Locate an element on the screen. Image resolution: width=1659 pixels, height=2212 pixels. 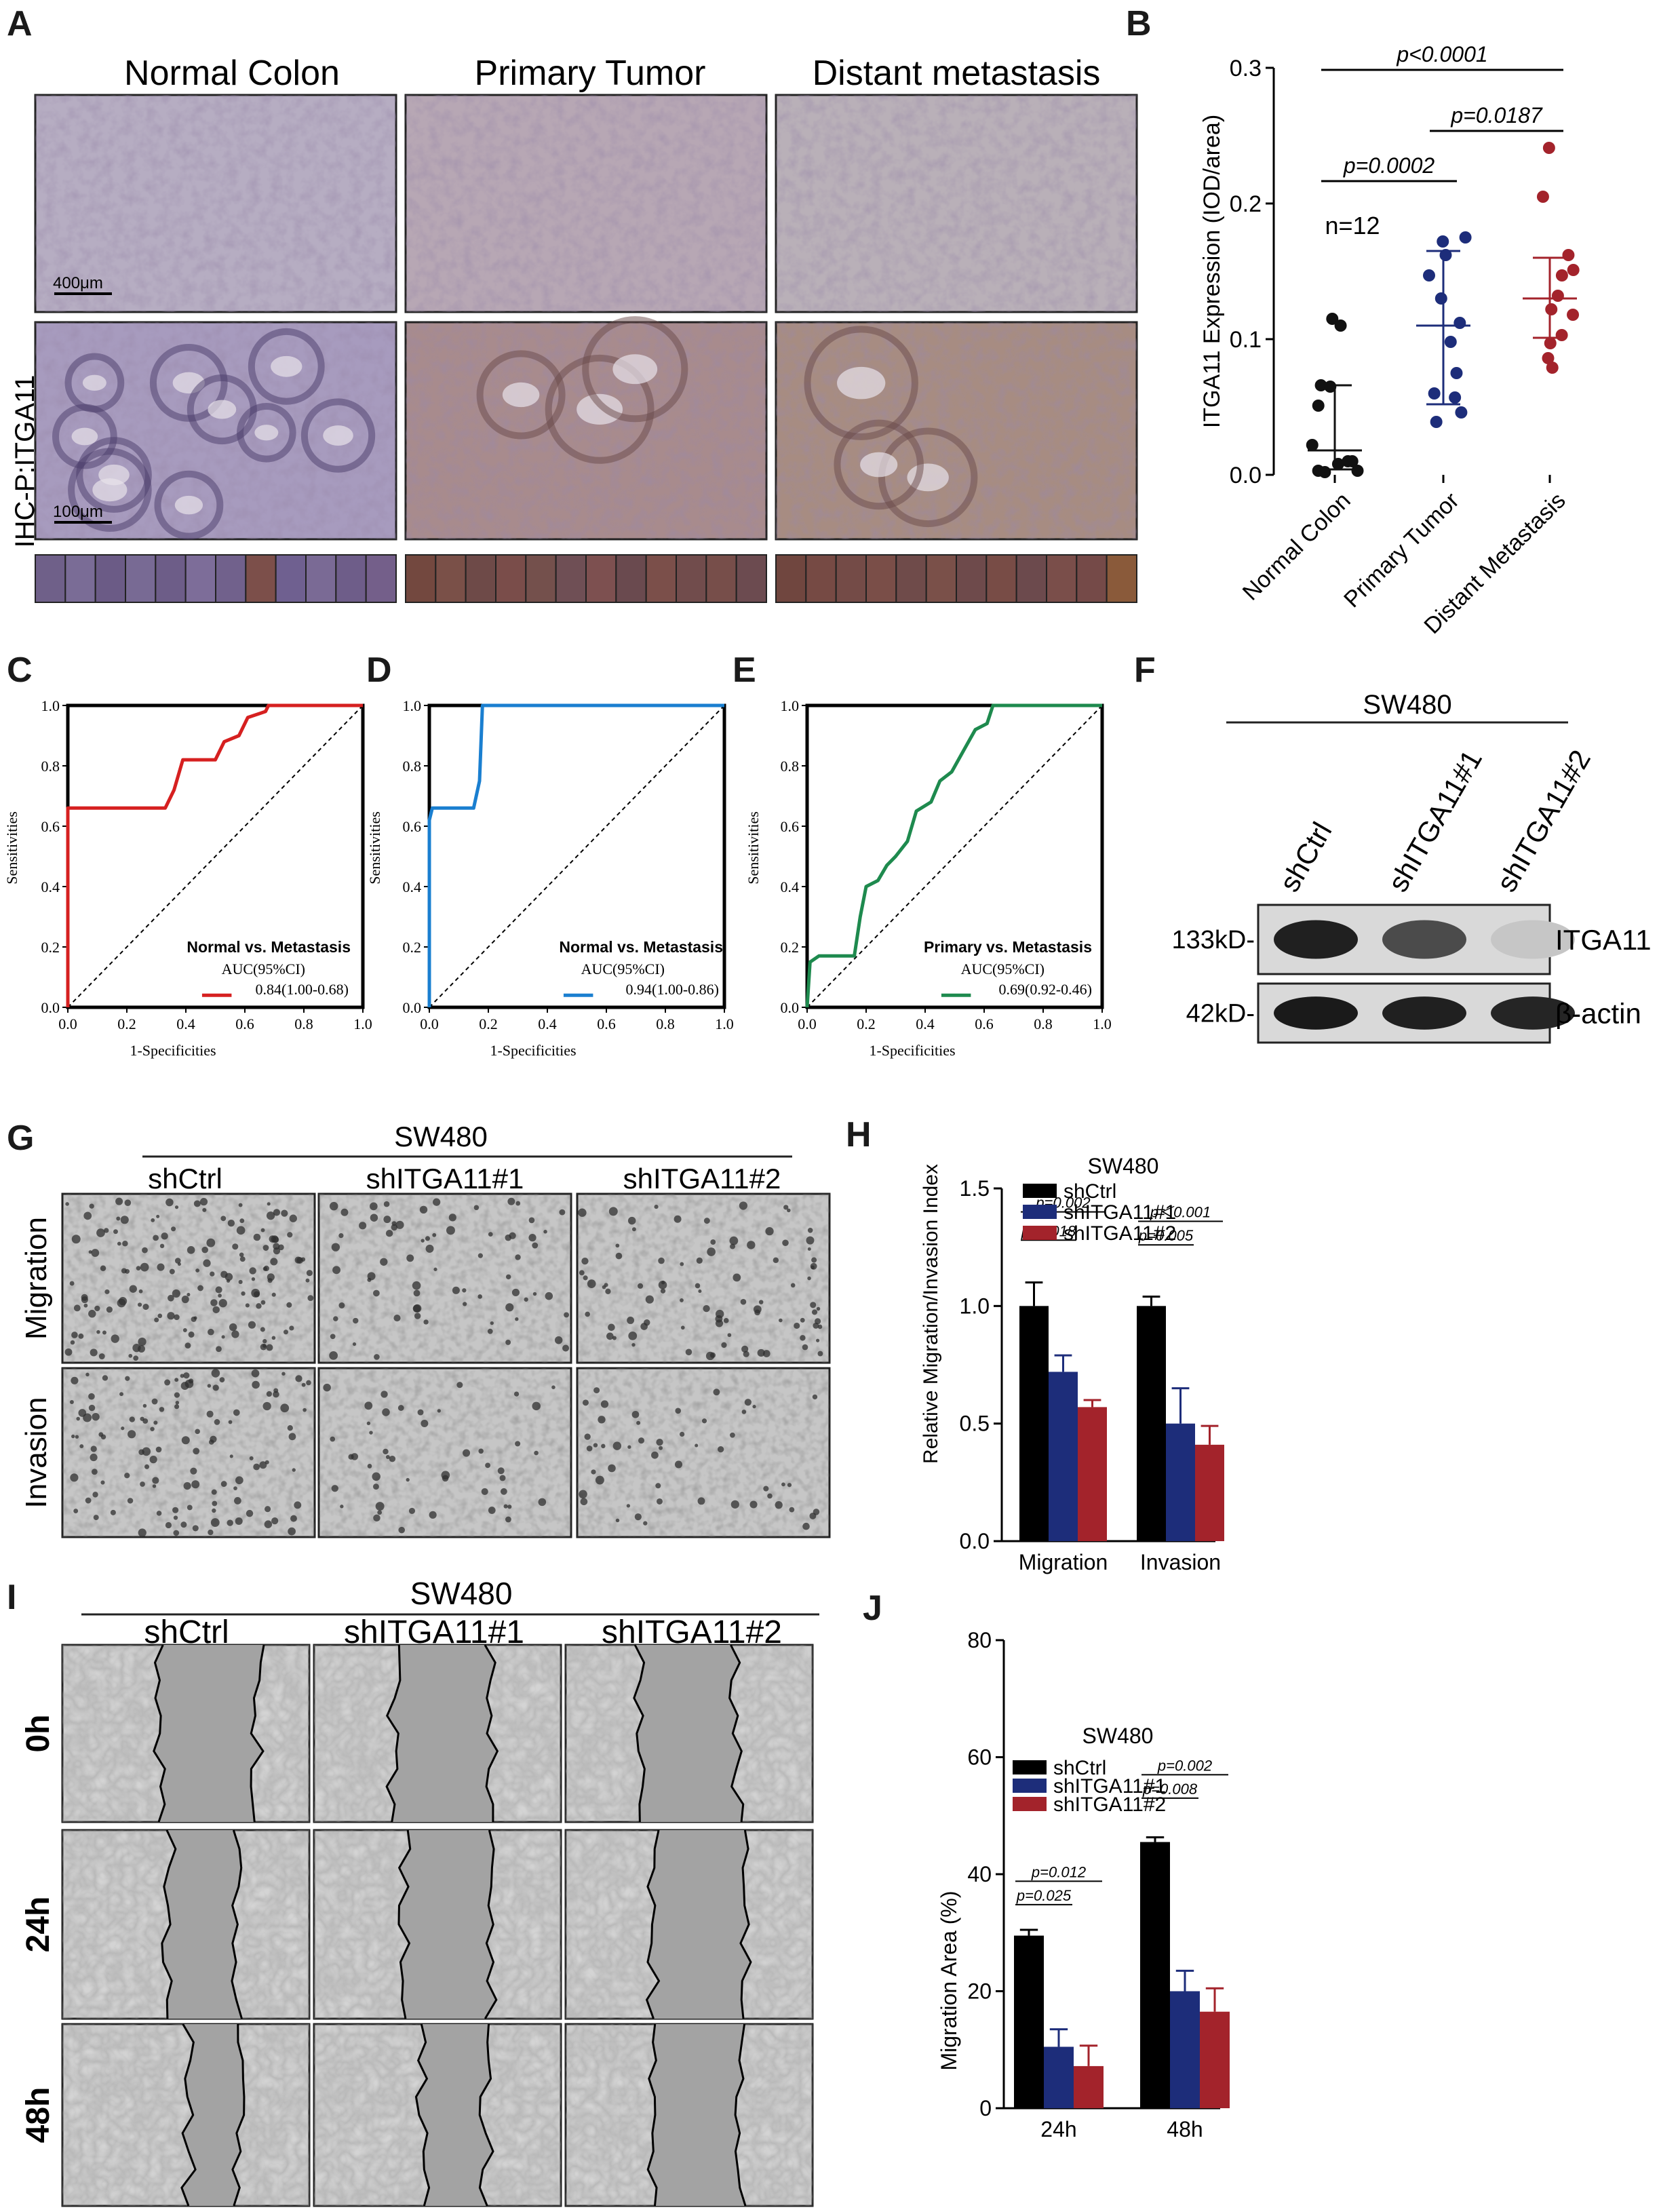
y-tick-label: 1.0 is located at coordinates (50, 706).